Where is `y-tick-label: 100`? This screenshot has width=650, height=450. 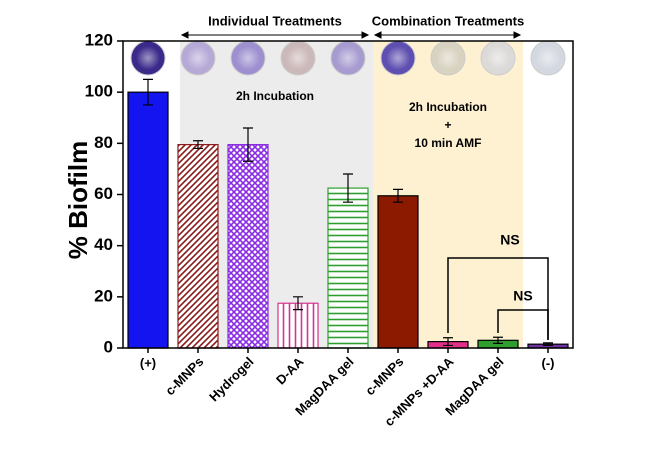 y-tick-label: 100 is located at coordinates (99, 91).